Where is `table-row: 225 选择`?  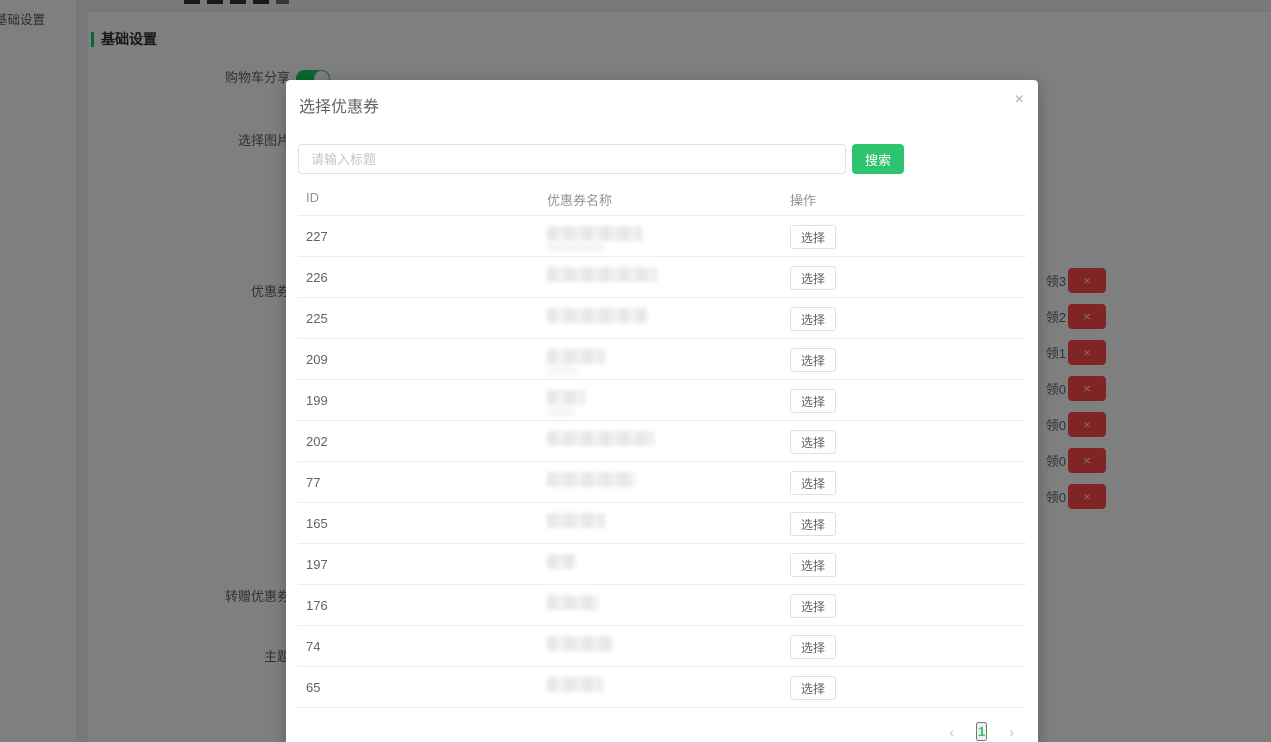
table-row: 225 选择 is located at coordinates (662, 318).